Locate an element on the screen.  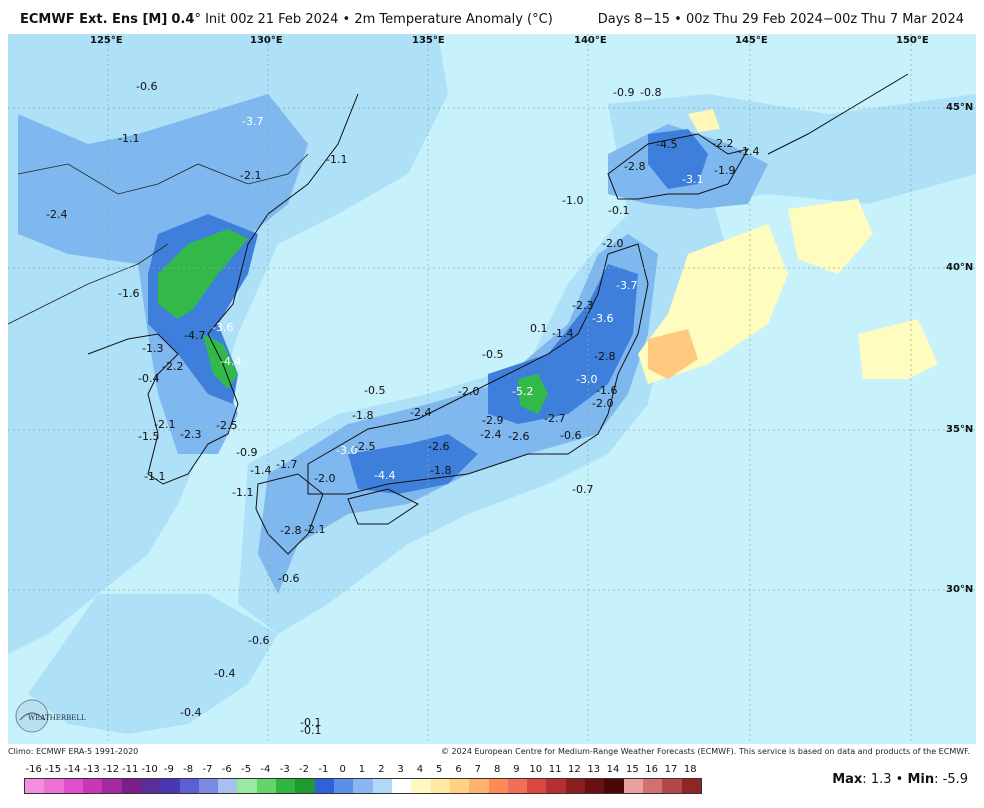
colorbar-tick-label: -10 is located at coordinates (149, 769).